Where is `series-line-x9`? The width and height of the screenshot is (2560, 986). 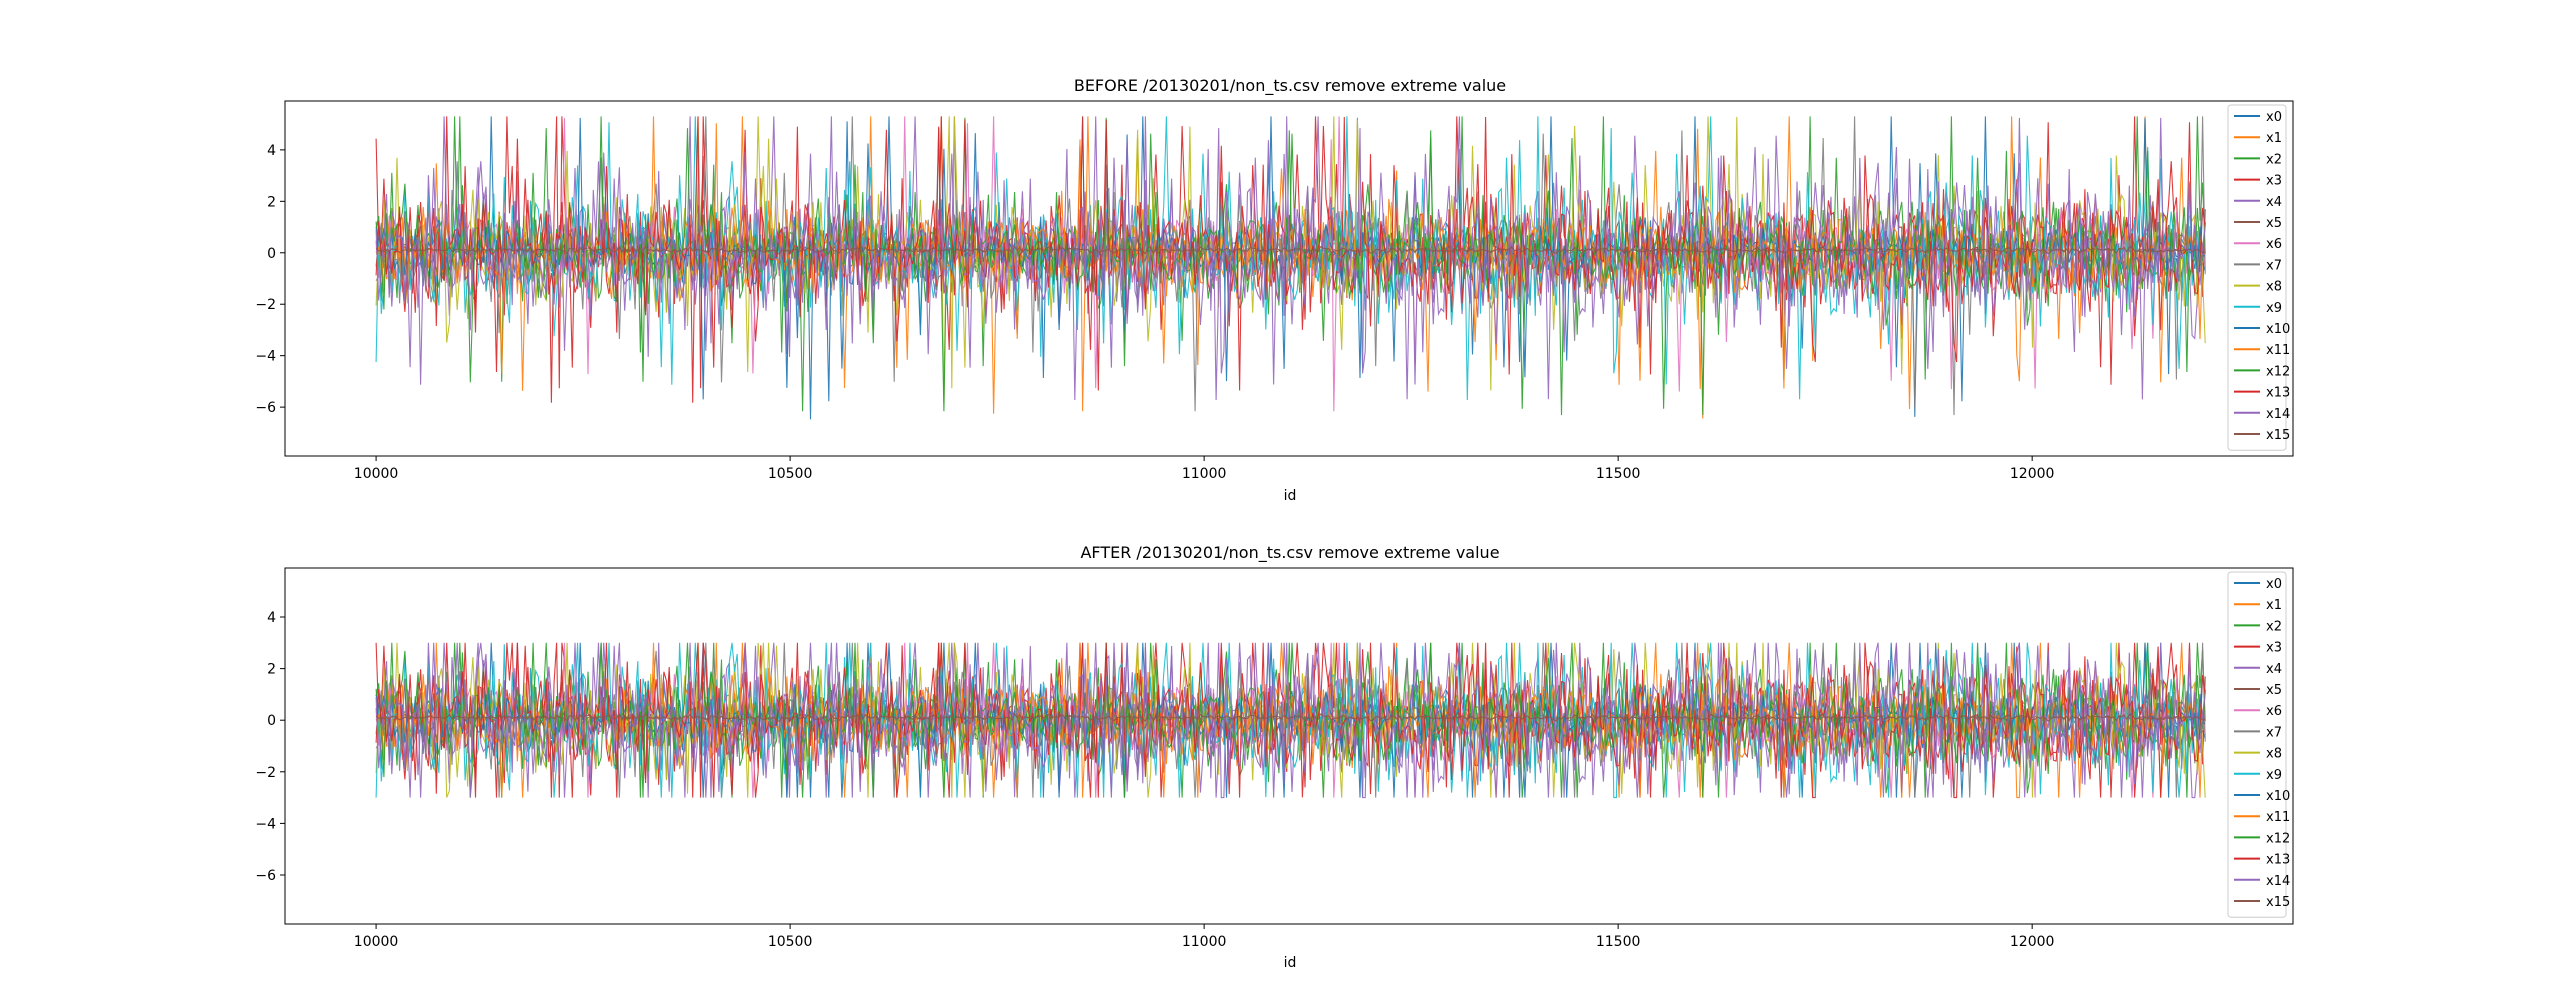 series-line-x9 is located at coordinates (1290, 720).